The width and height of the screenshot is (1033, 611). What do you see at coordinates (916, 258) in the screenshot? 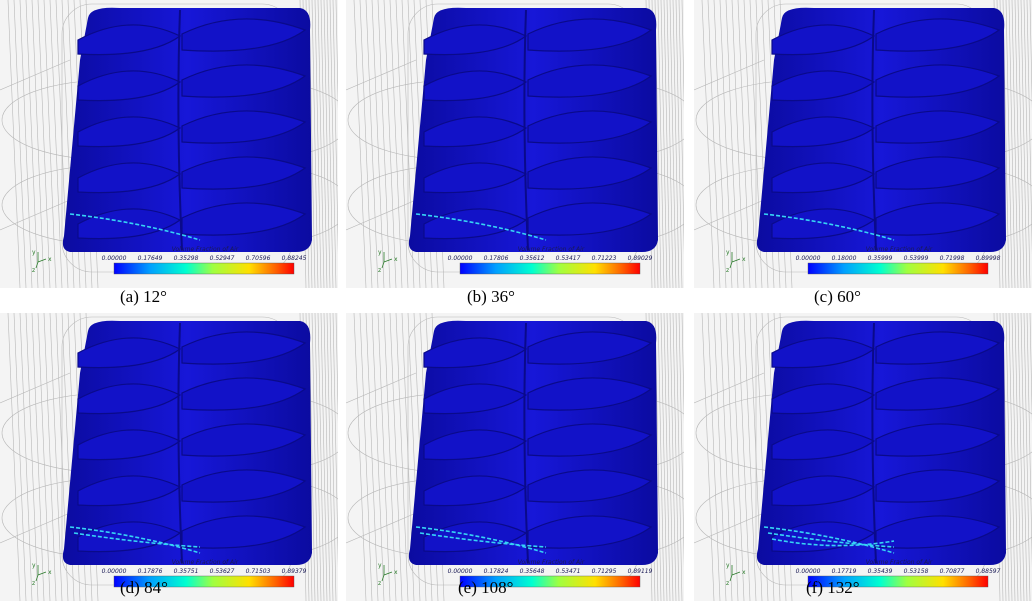
I see `colorbar-tick-label: 0.53999` at bounding box center [916, 258].